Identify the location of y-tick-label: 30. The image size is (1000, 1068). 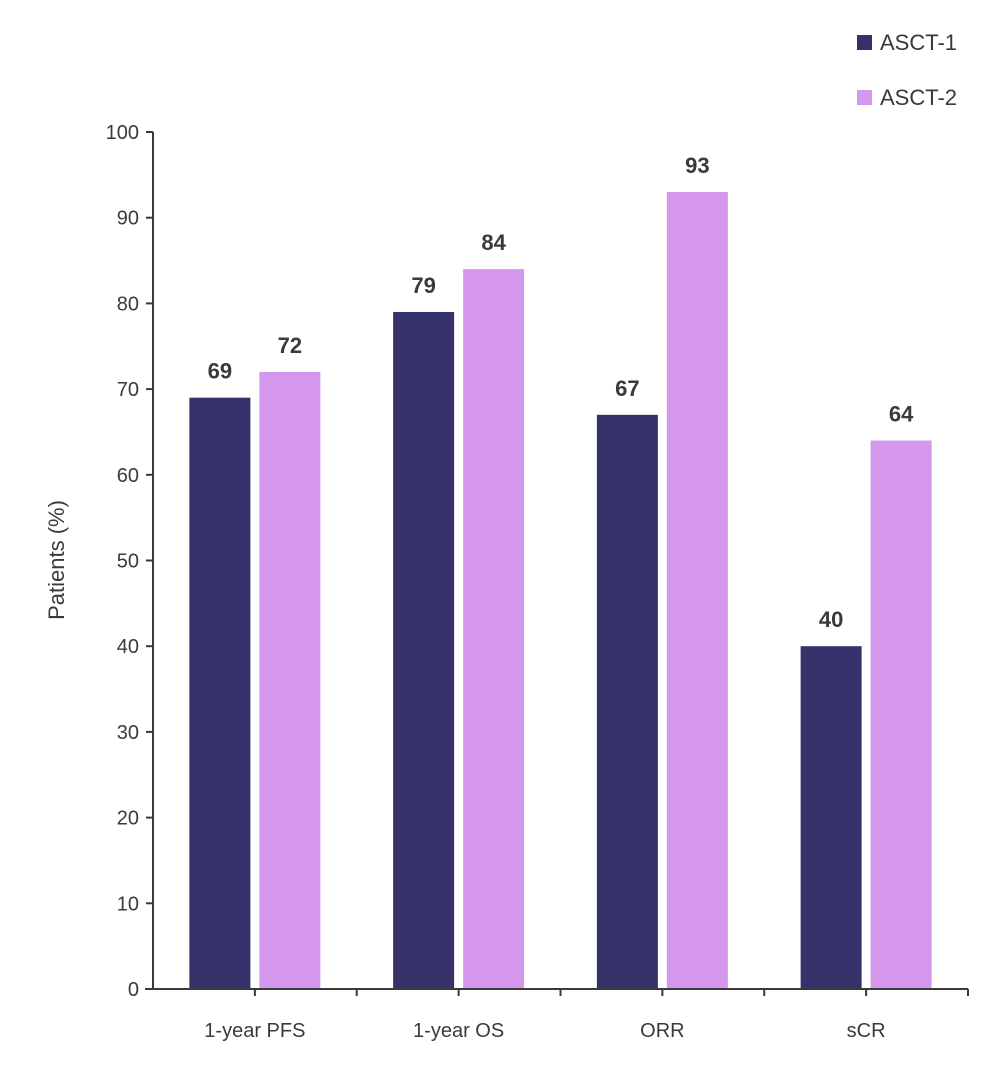
(128, 733).